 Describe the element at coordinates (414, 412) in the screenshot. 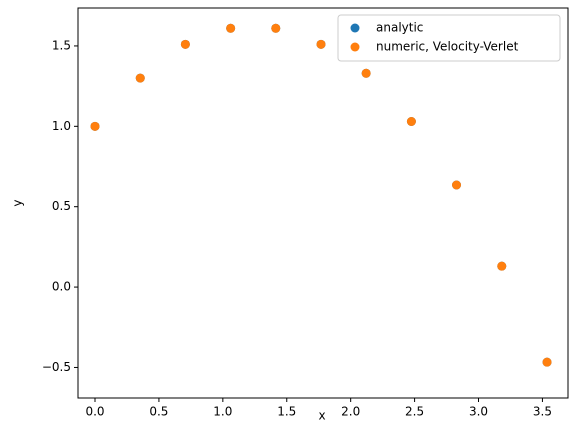

I see `x-tick-label: 2.5` at that location.